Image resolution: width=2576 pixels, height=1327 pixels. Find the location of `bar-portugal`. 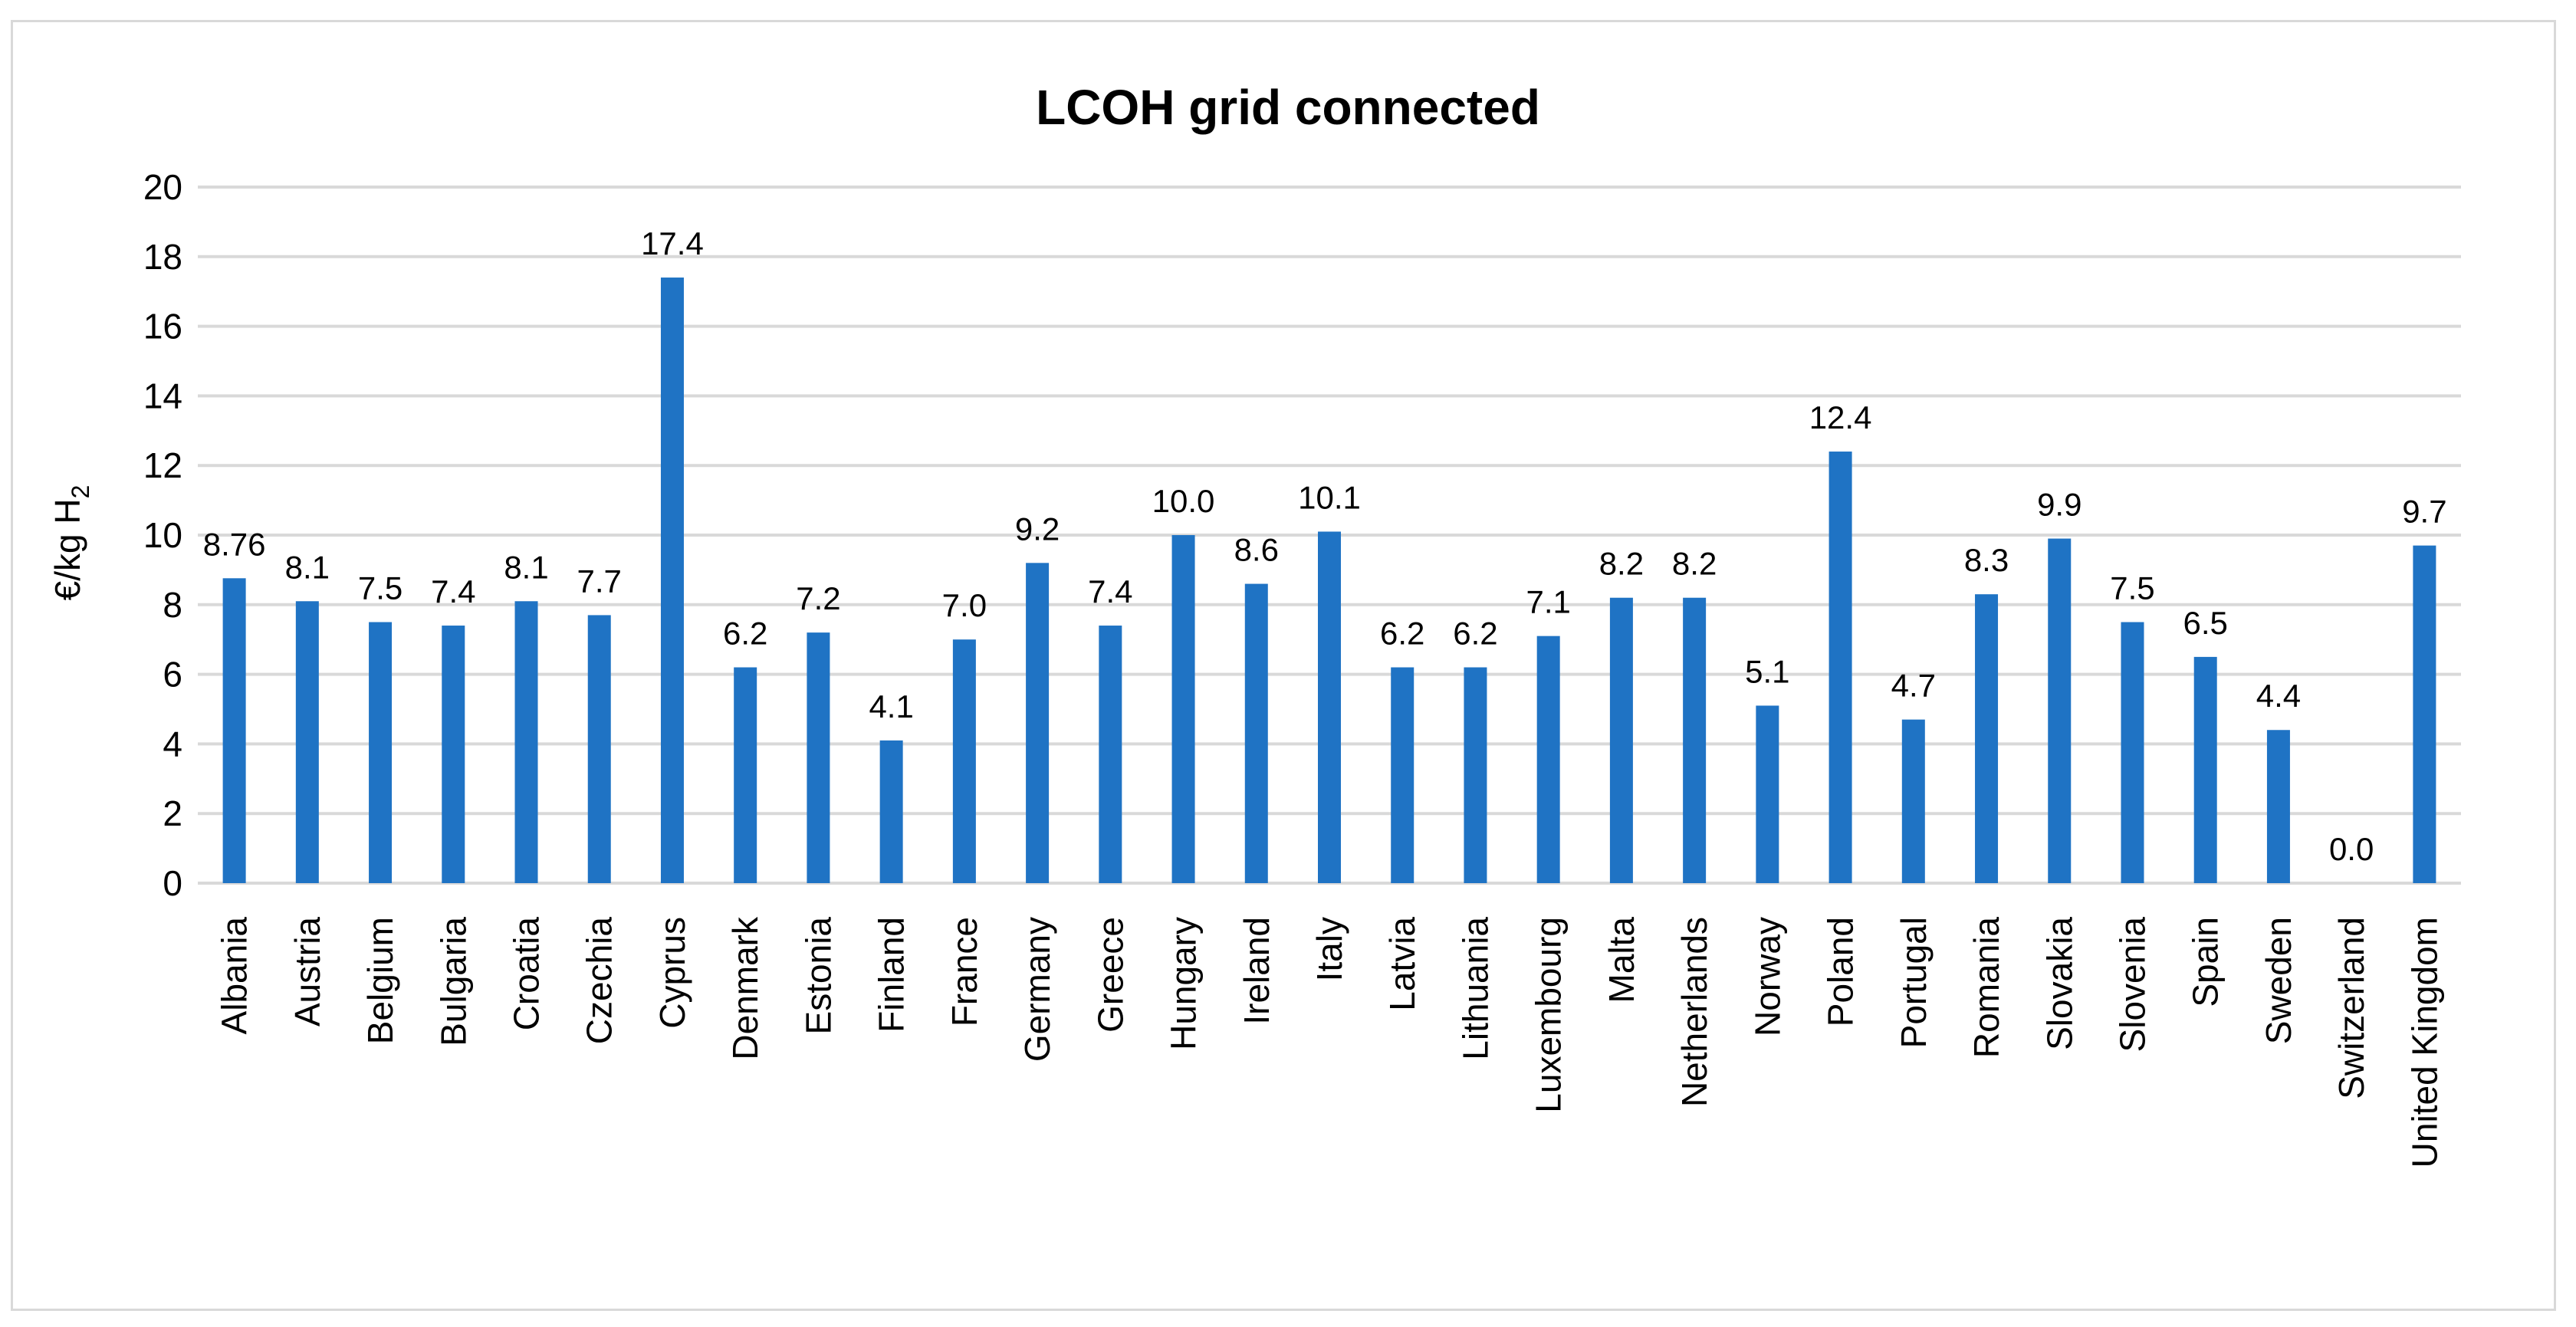

bar-portugal is located at coordinates (1913, 801).